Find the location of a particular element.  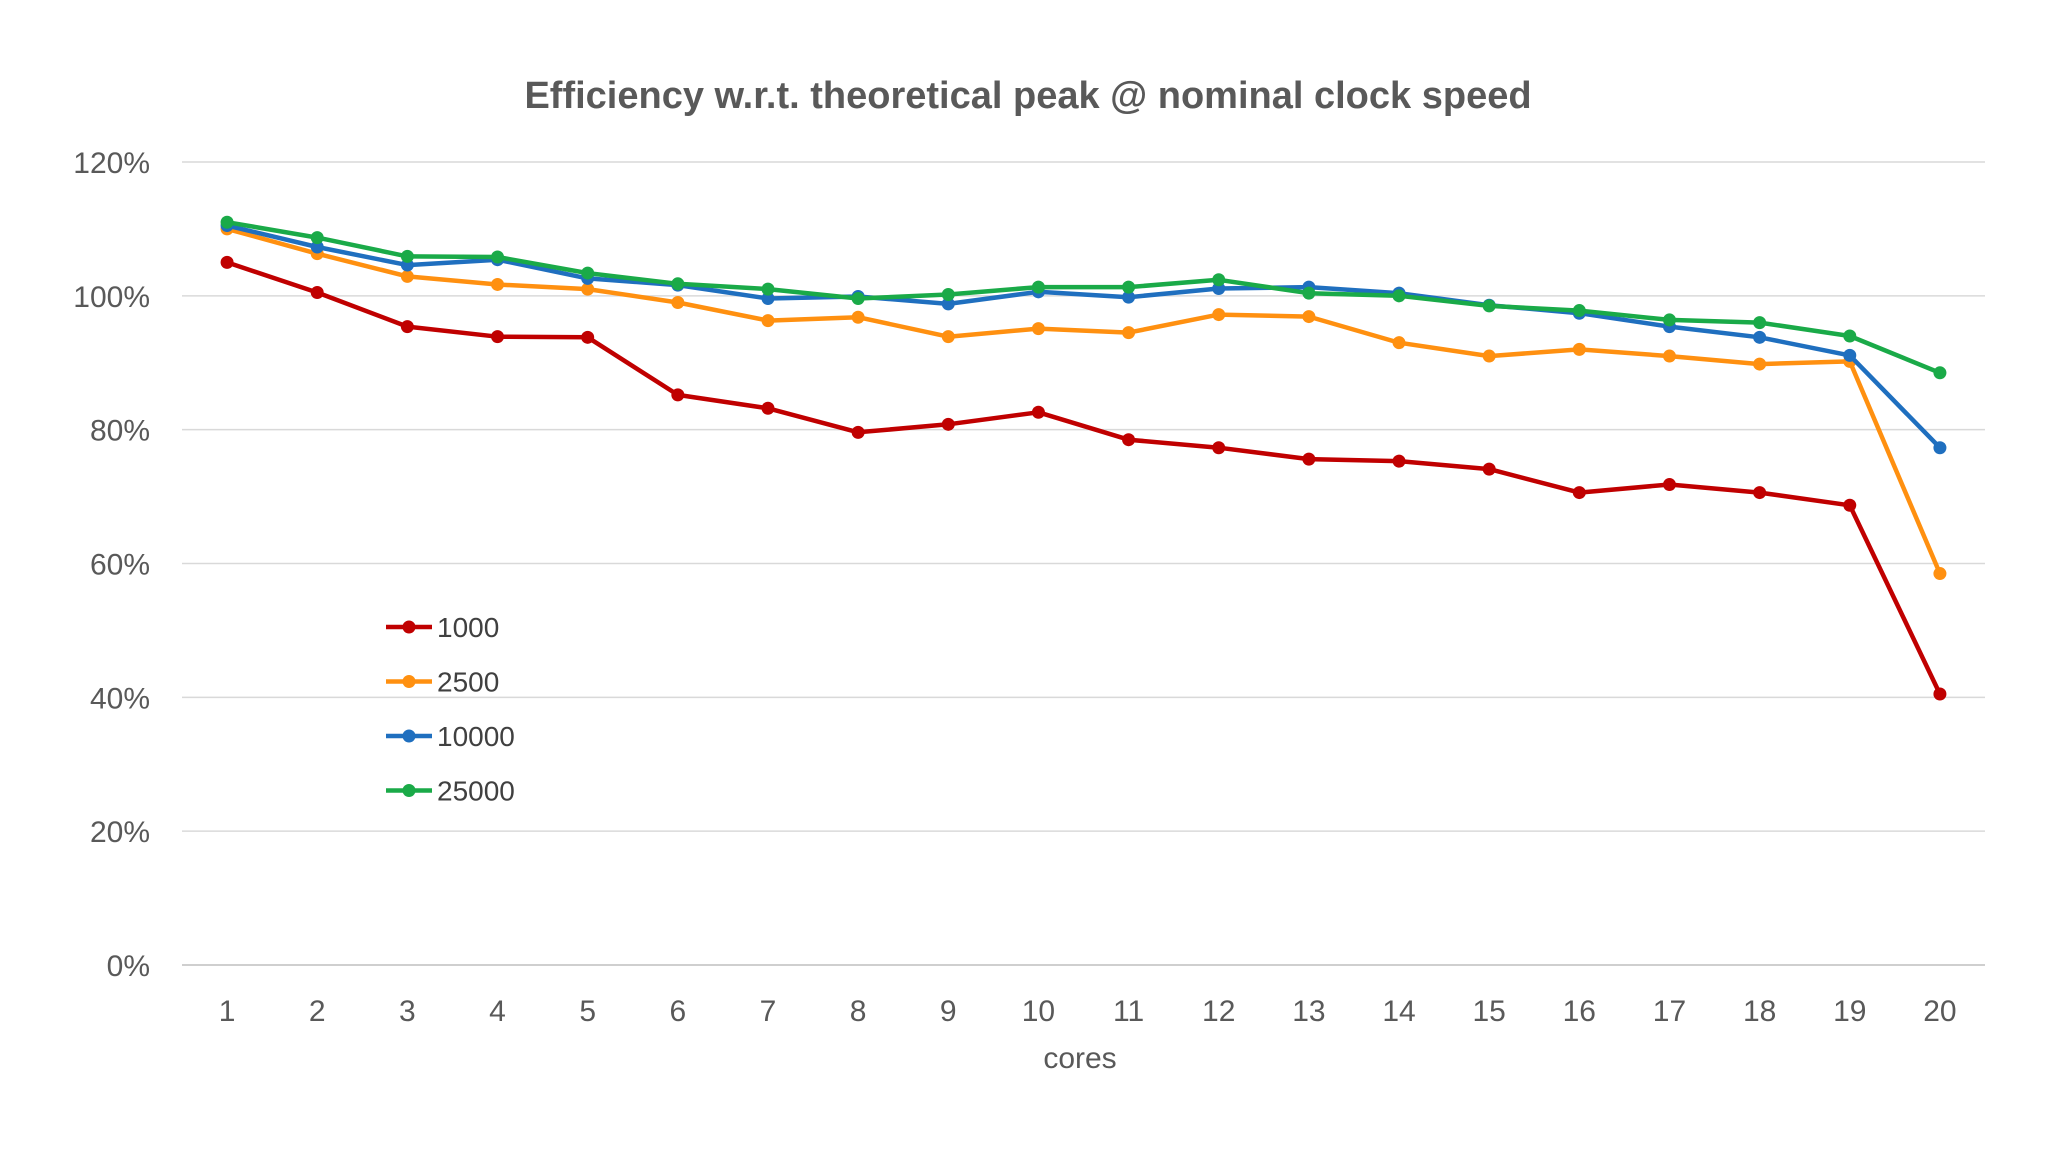

y-tick-label: 120% is located at coordinates (111, 163).